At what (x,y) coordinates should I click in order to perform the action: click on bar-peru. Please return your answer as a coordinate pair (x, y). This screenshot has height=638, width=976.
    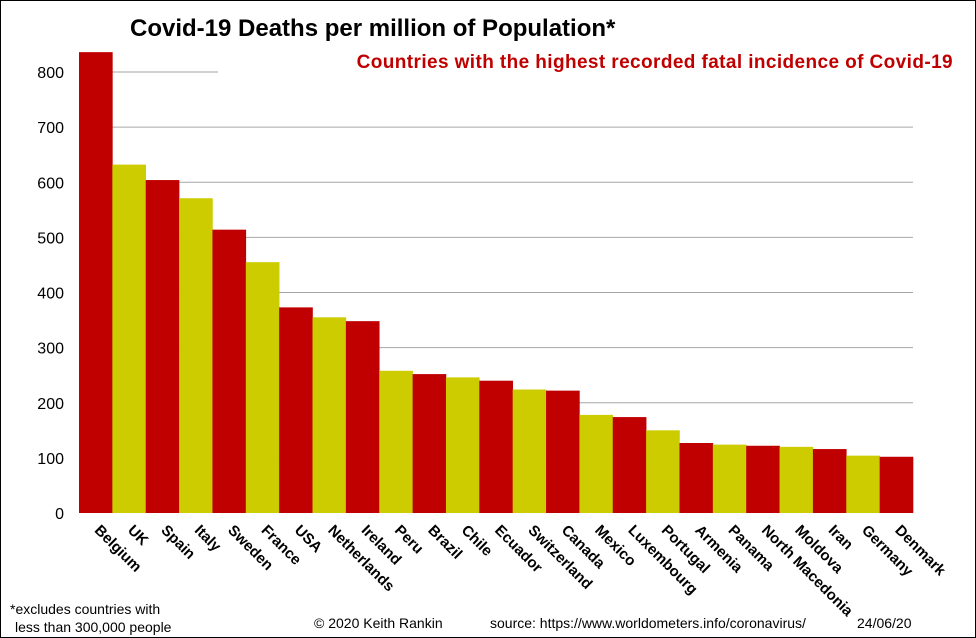
    Looking at the image, I should click on (396, 441).